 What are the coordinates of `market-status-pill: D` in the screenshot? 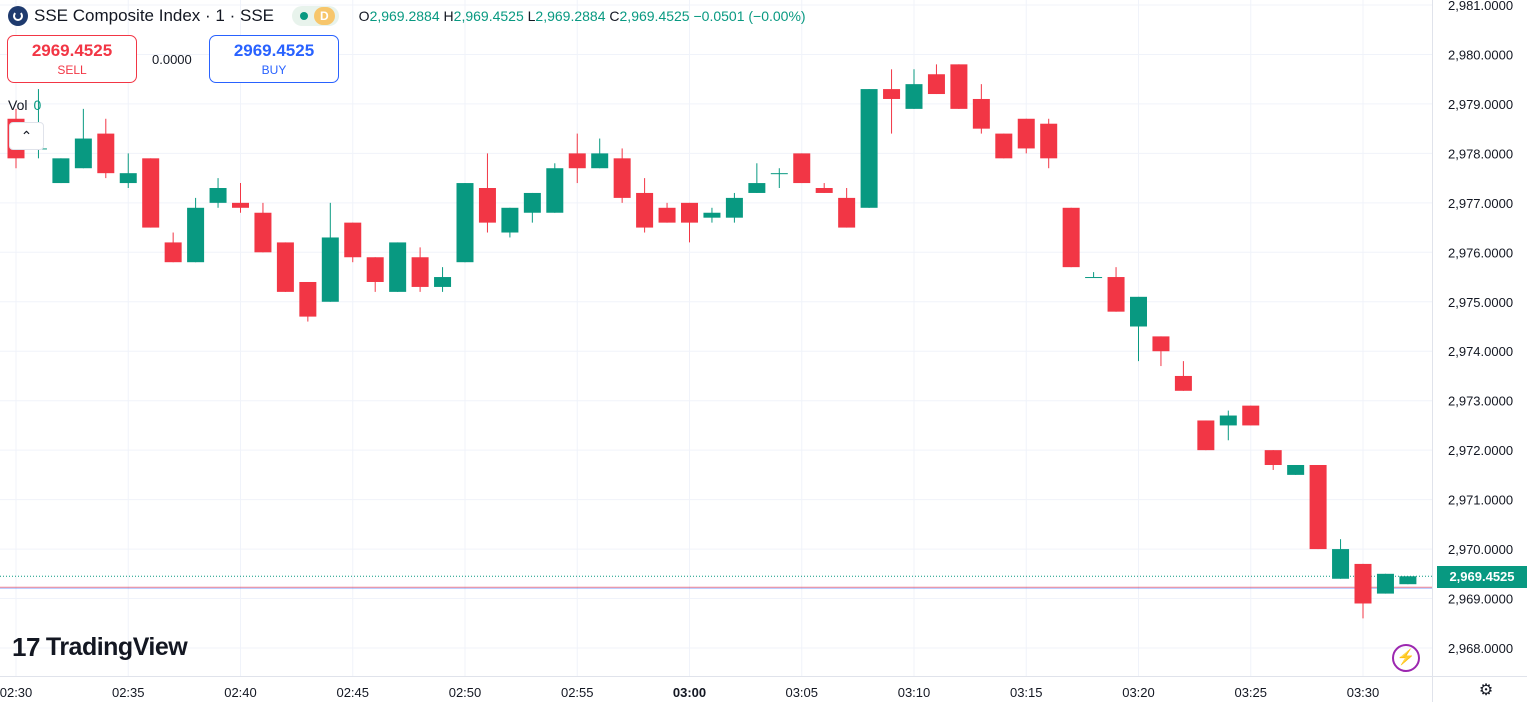 It's located at (315, 16).